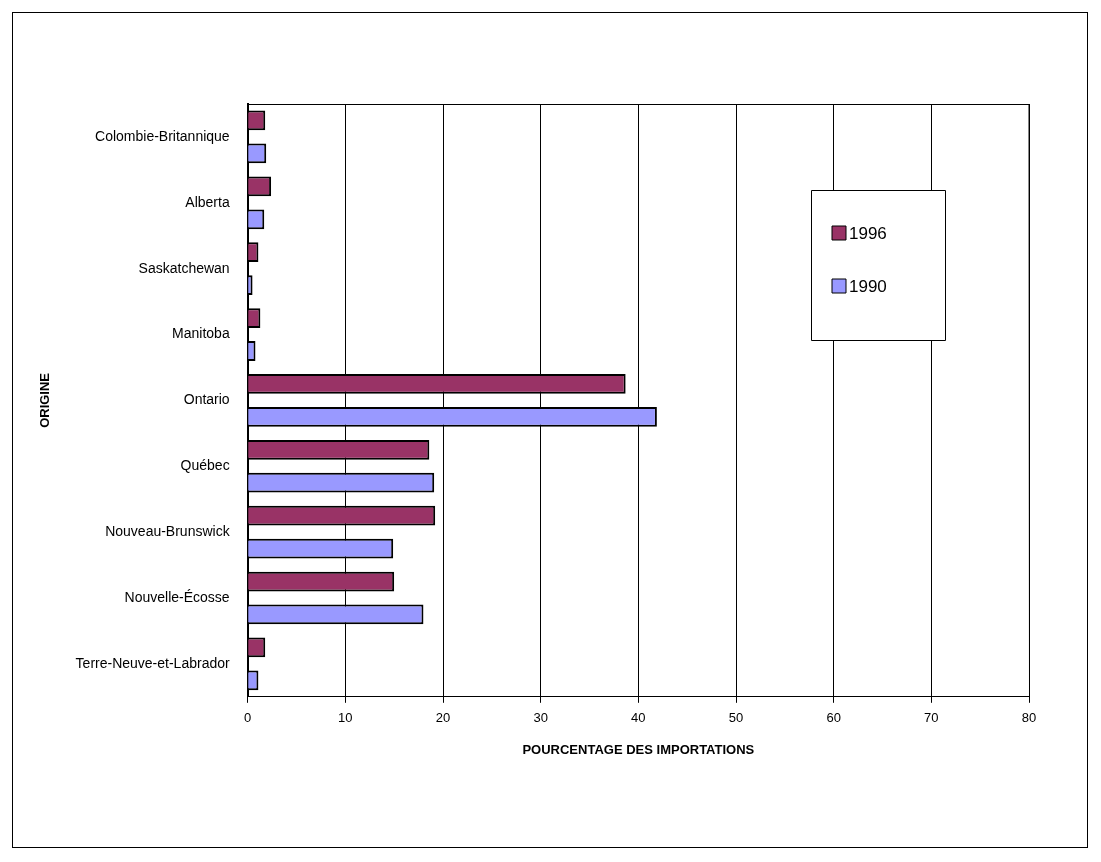 The height and width of the screenshot is (862, 1101). Describe the element at coordinates (177, 596) in the screenshot. I see `y-tick-label: Nouvelle-Écosse` at that location.